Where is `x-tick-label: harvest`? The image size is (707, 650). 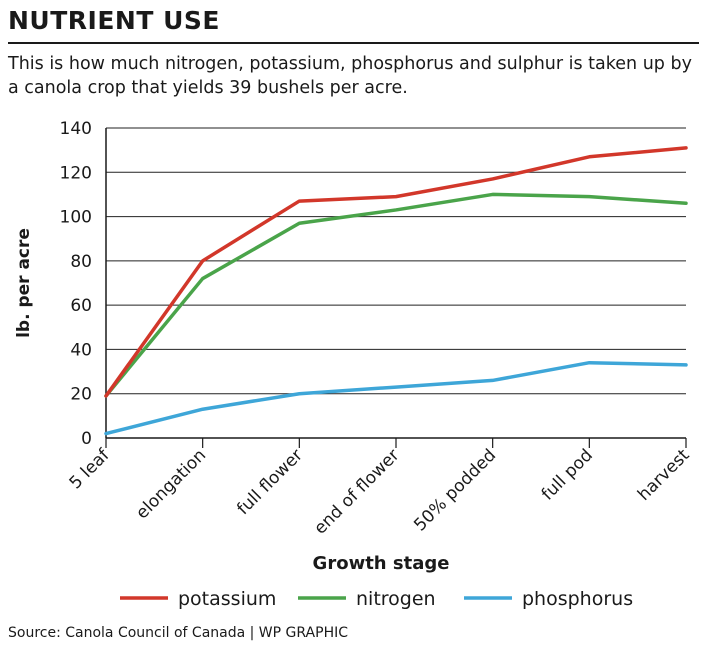 x-tick-label: harvest is located at coordinates (664, 475).